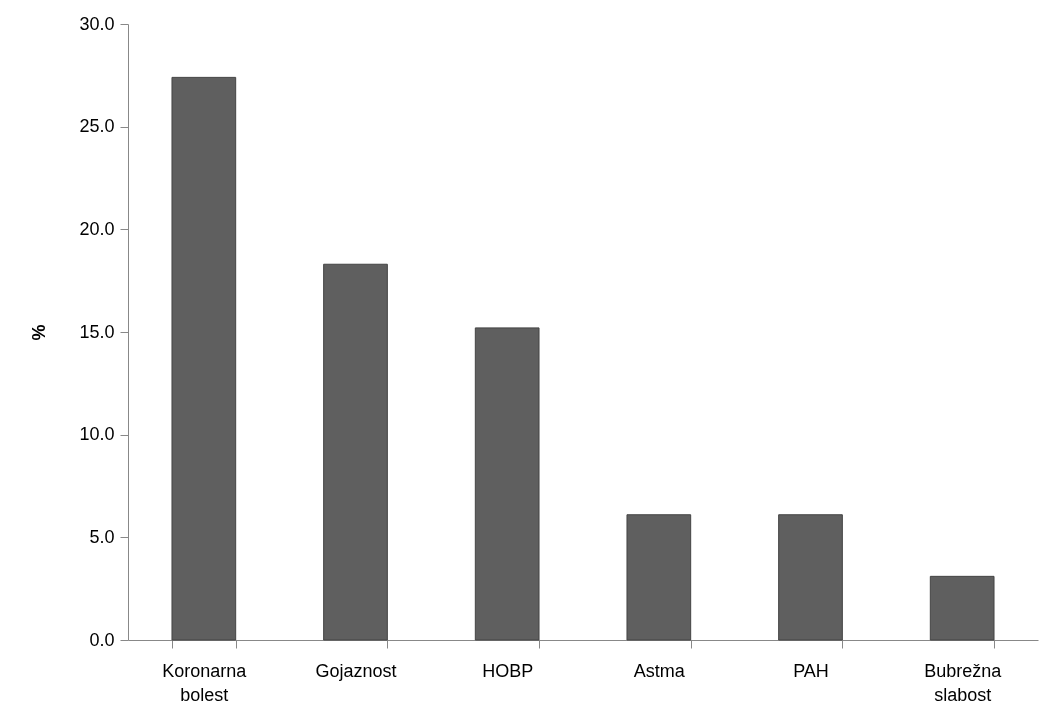  I want to click on x-tick-label: Koronarna bolest, so click(205, 682).